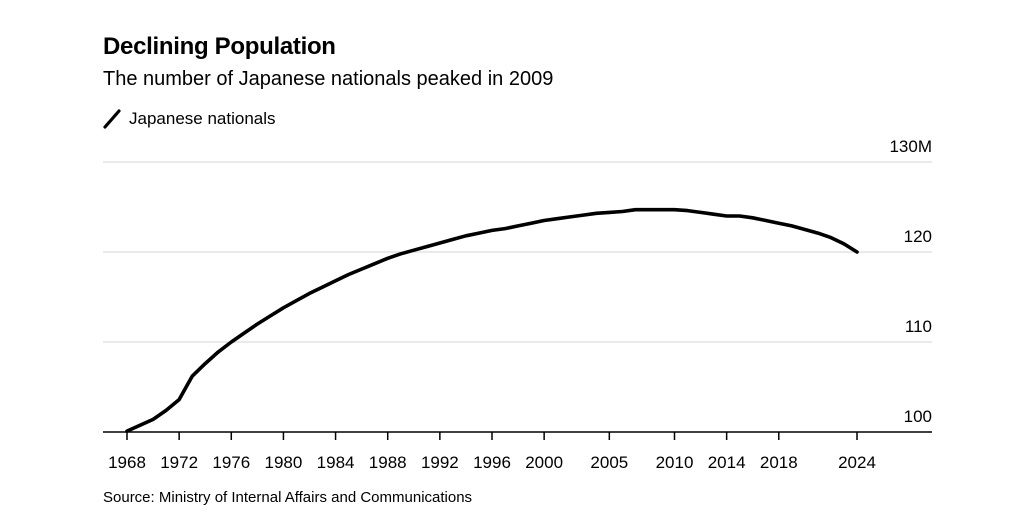 Image resolution: width=1024 pixels, height=528 pixels. What do you see at coordinates (918, 416) in the screenshot?
I see `y-tick-label: 100` at bounding box center [918, 416].